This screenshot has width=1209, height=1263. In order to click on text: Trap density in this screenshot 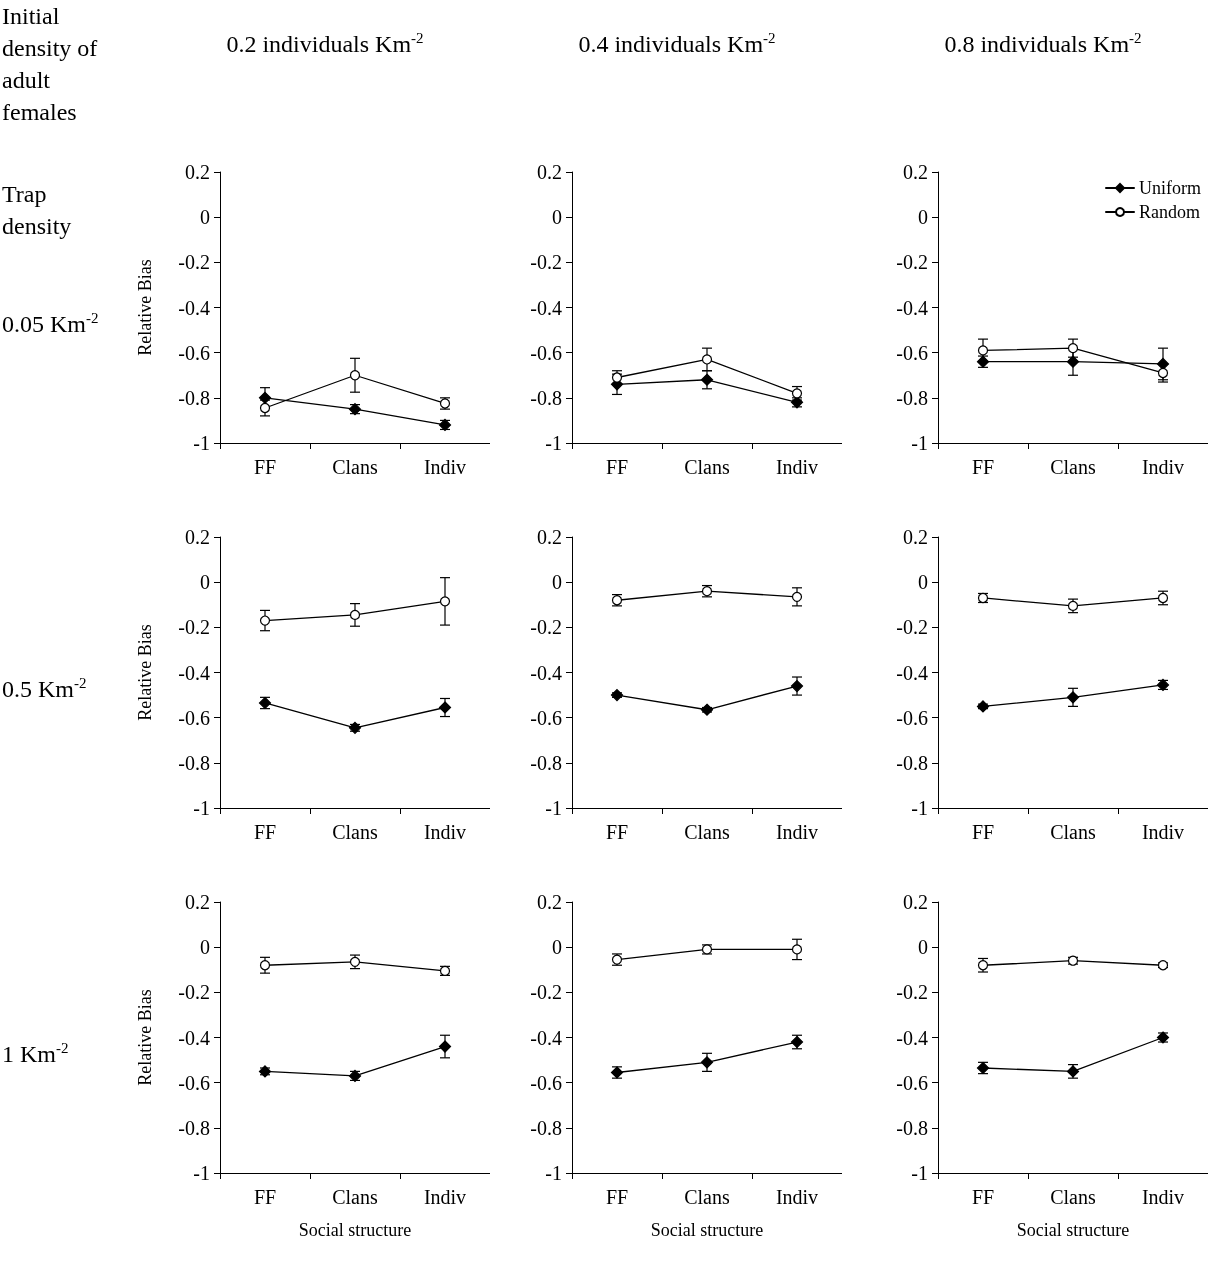, I will do `click(37, 210)`.